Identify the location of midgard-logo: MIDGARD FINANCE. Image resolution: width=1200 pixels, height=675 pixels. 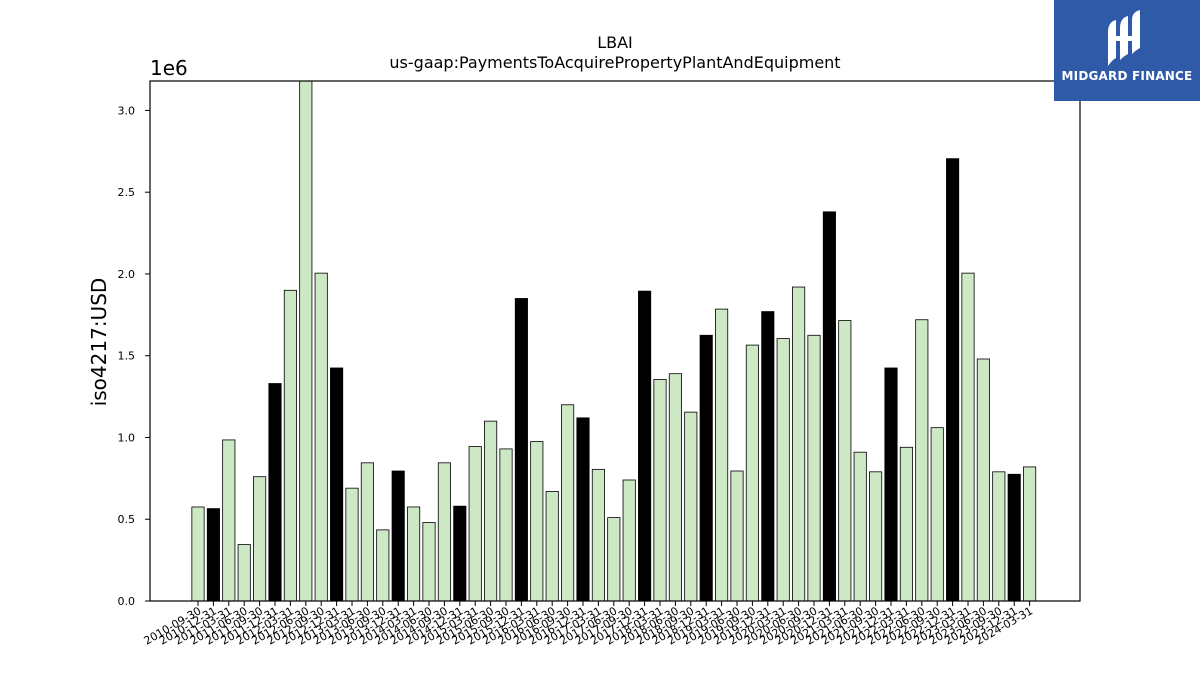
(1127, 50).